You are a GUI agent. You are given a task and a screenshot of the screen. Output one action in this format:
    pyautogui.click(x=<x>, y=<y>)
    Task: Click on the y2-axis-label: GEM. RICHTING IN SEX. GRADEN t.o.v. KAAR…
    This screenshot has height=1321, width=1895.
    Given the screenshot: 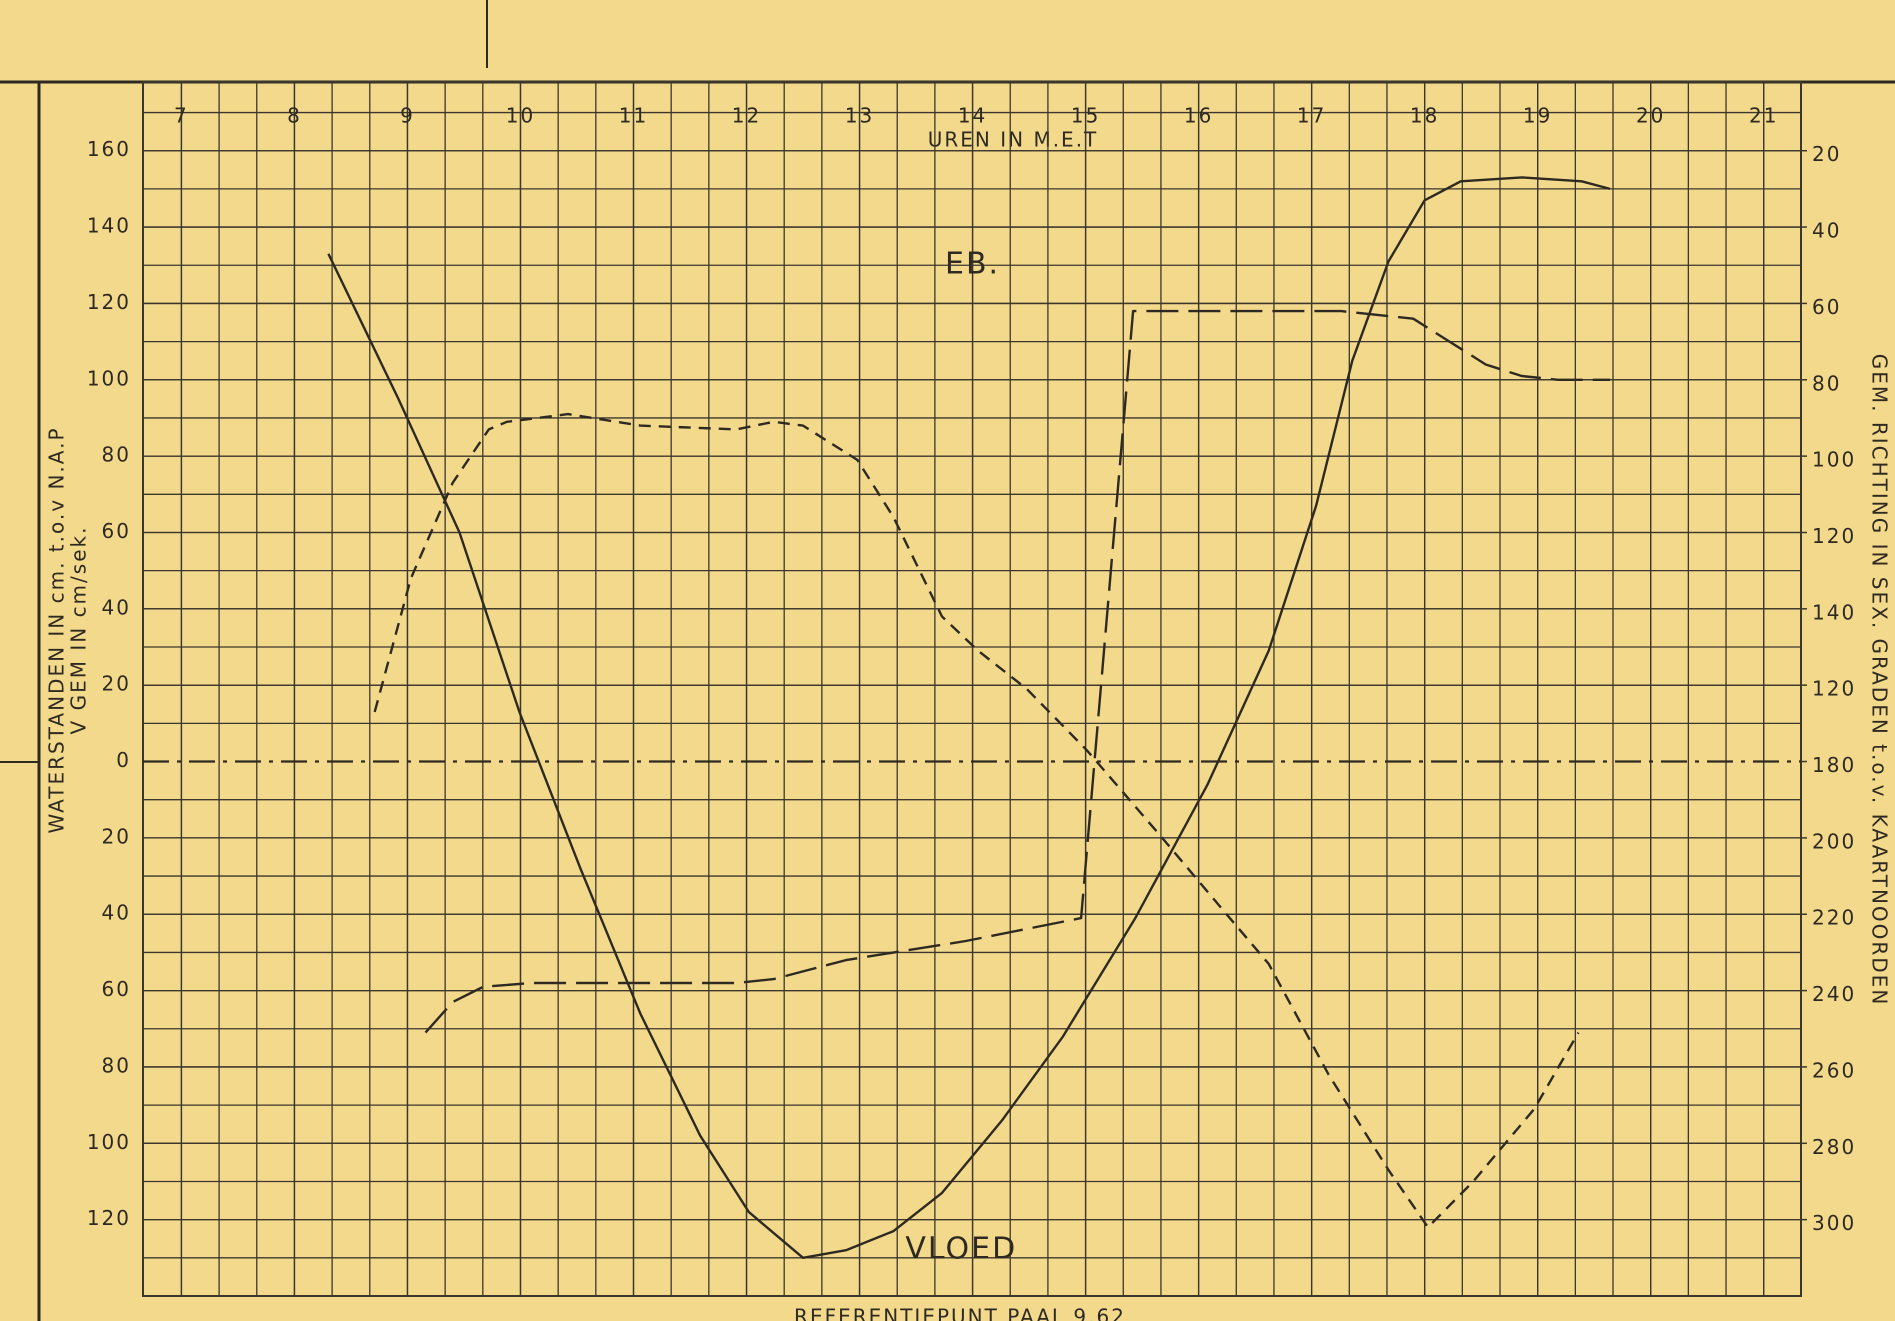 What is the action you would take?
    pyautogui.click(x=1880, y=680)
    